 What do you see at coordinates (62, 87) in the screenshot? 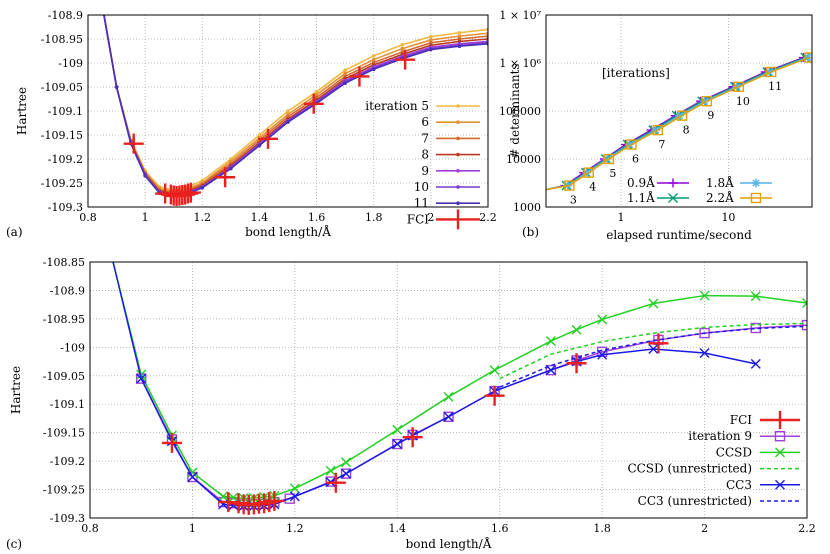
I see `y-tick-label: -109.05` at bounding box center [62, 87].